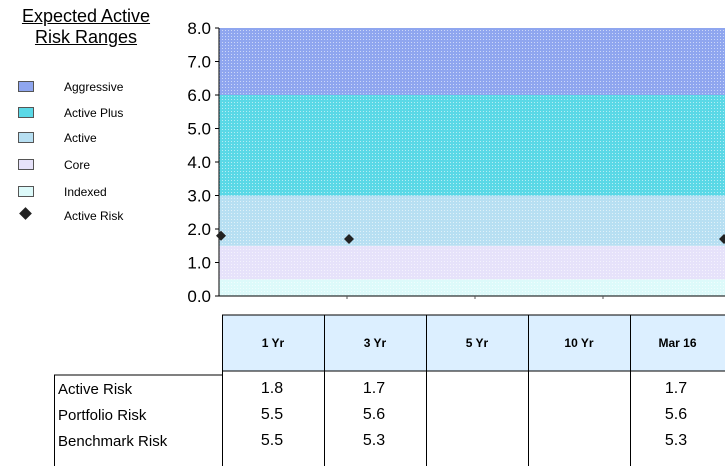 Image resolution: width=725 pixels, height=466 pixels. What do you see at coordinates (199, 263) in the screenshot?
I see `y-tick-label: 1.0` at bounding box center [199, 263].